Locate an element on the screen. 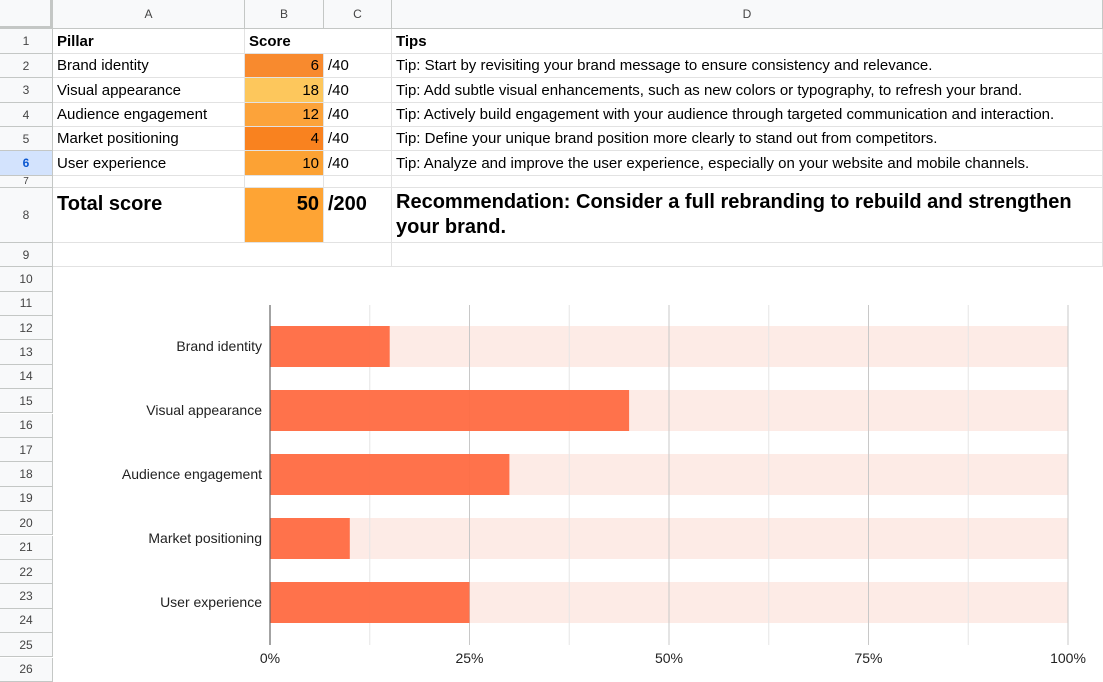  row-header-2: 2 is located at coordinates (26, 66).